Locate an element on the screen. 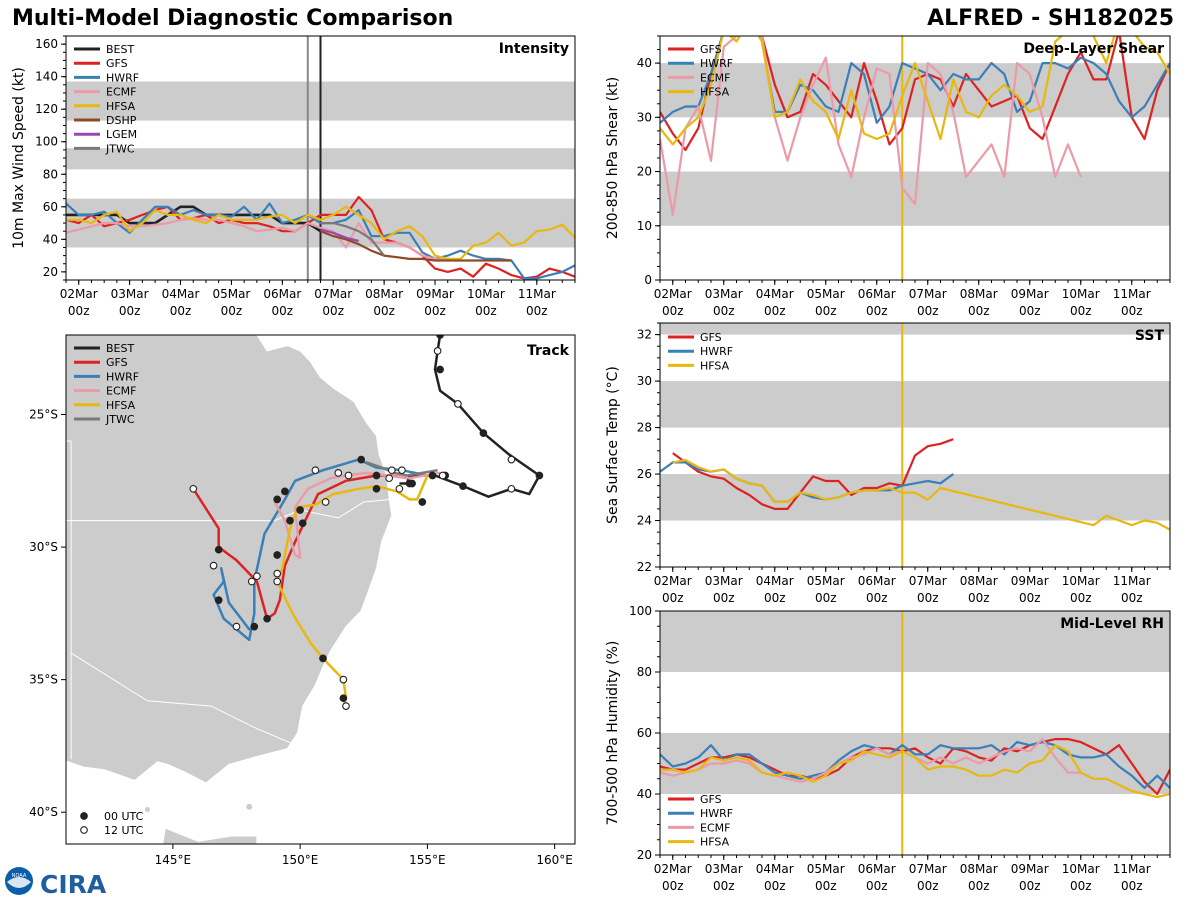 Image resolution: width=1200 pixels, height=900 pixels. cira-logo-text: CIRA is located at coordinates (73, 884).